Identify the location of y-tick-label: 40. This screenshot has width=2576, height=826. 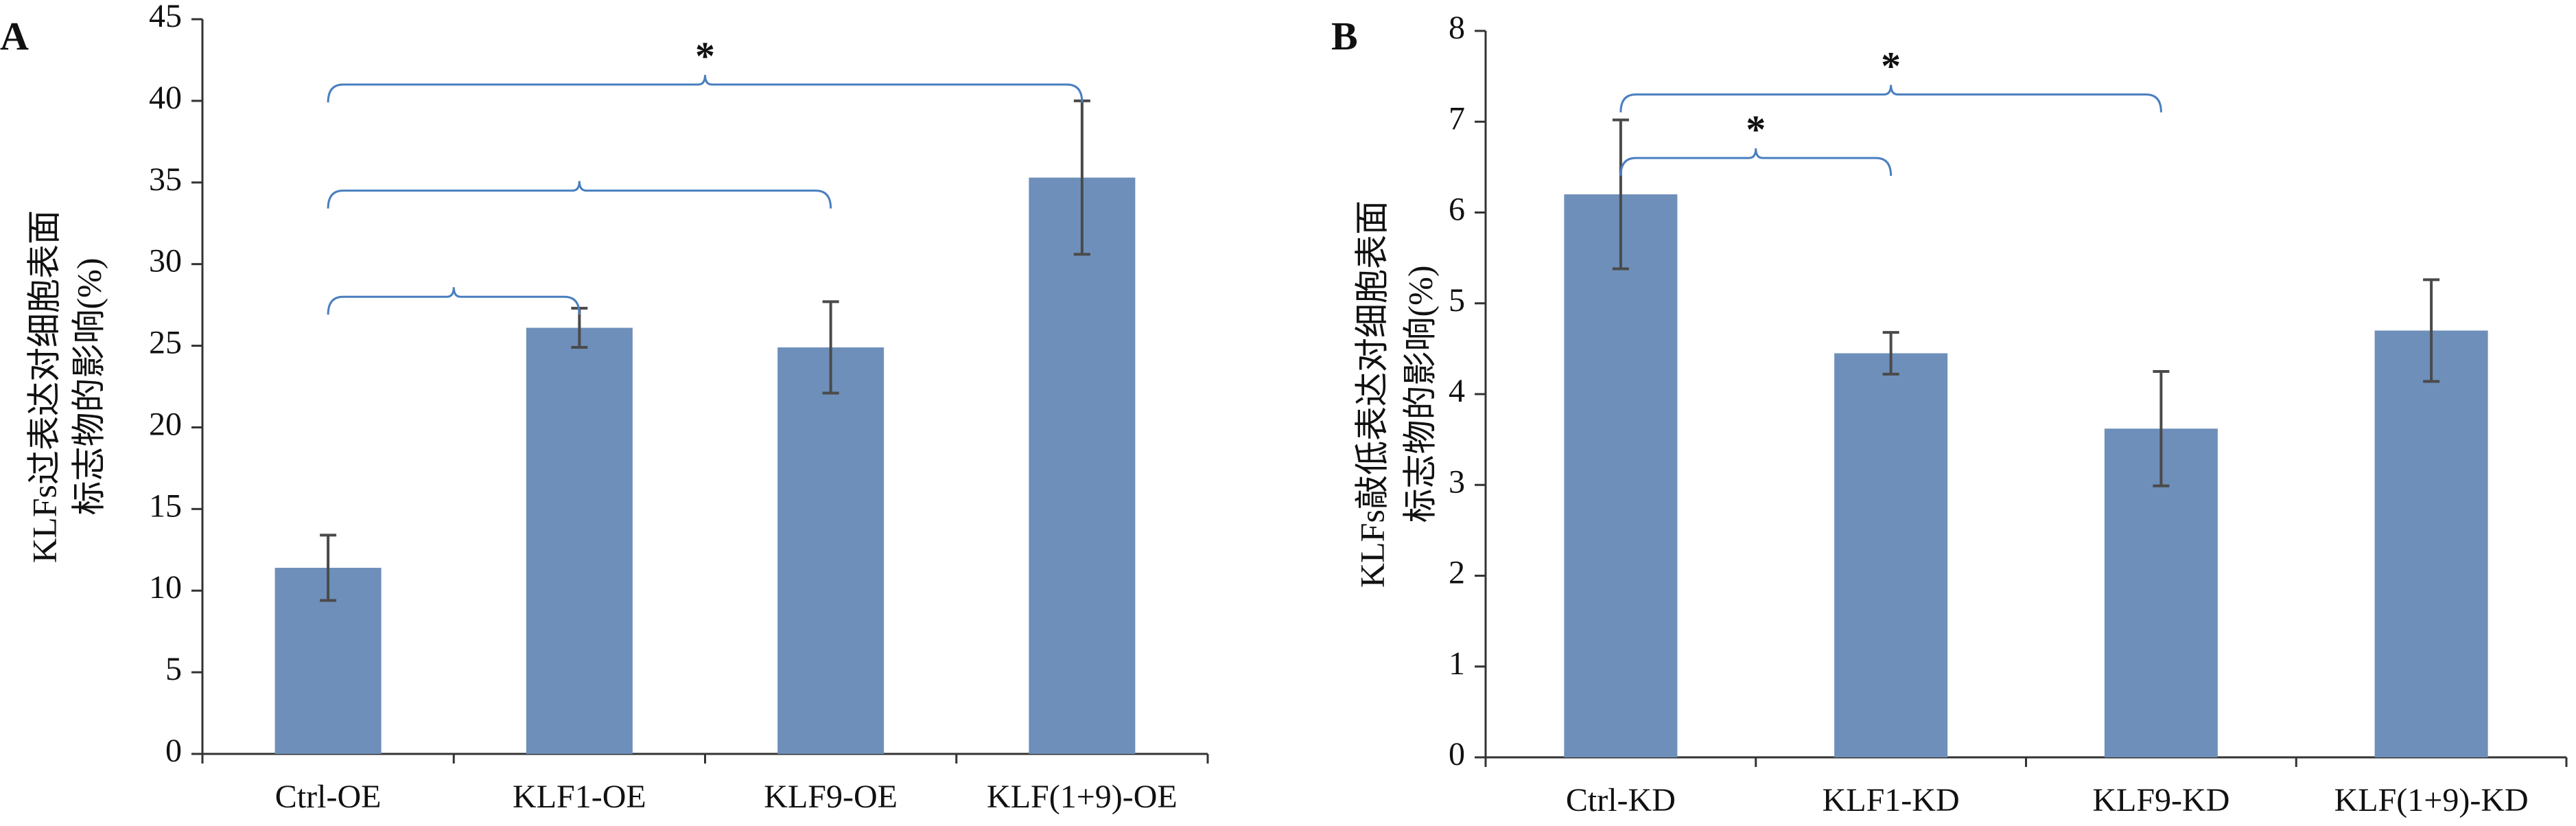
(165, 98).